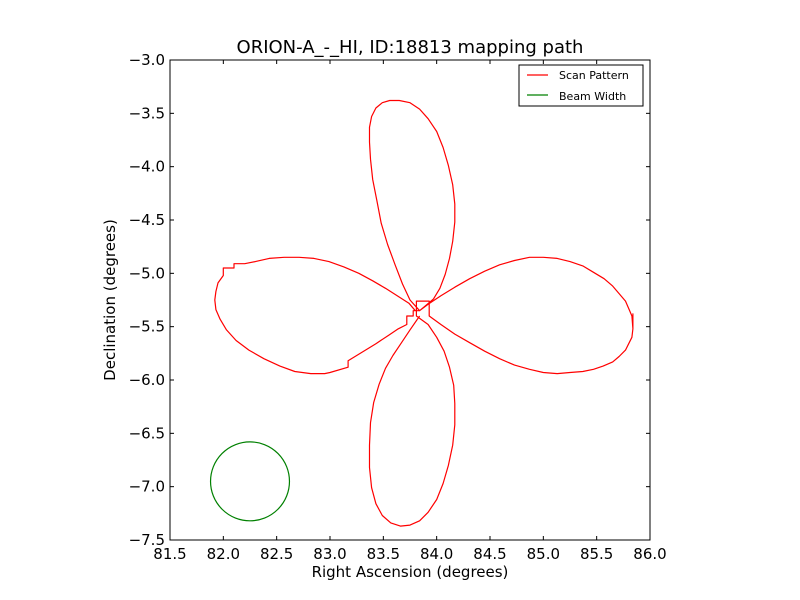  What do you see at coordinates (649, 554) in the screenshot?
I see `x-tick-label: 86.0` at bounding box center [649, 554].